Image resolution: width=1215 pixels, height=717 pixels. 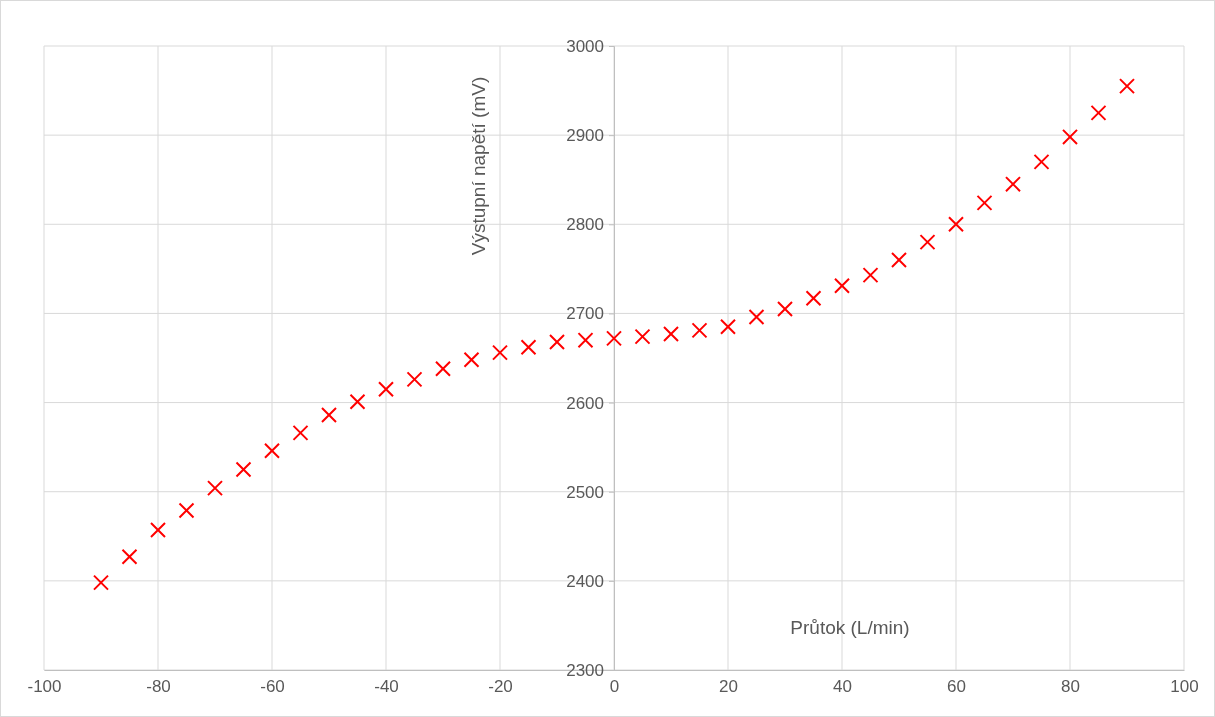 What do you see at coordinates (272, 687) in the screenshot?
I see `x-tick-label: -60` at bounding box center [272, 687].